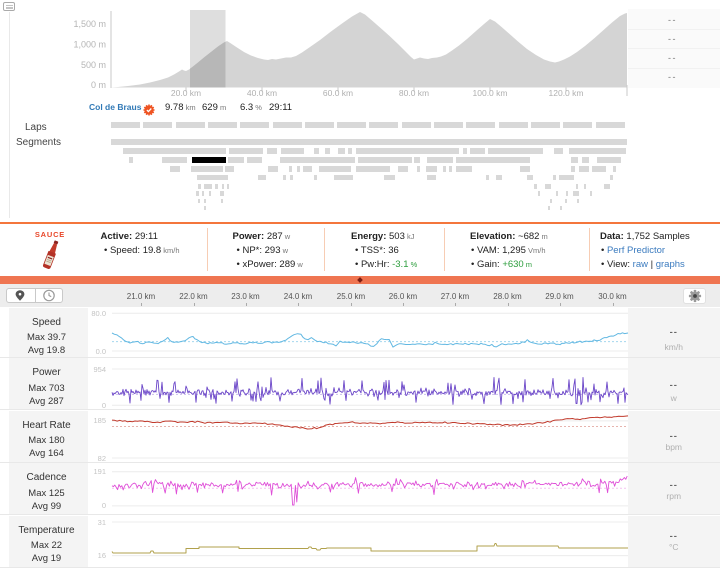 Image resolution: width=720 pixels, height=569 pixels. What do you see at coordinates (93, 65) in the screenshot?
I see `svg-text: 500 m` at bounding box center [93, 65].